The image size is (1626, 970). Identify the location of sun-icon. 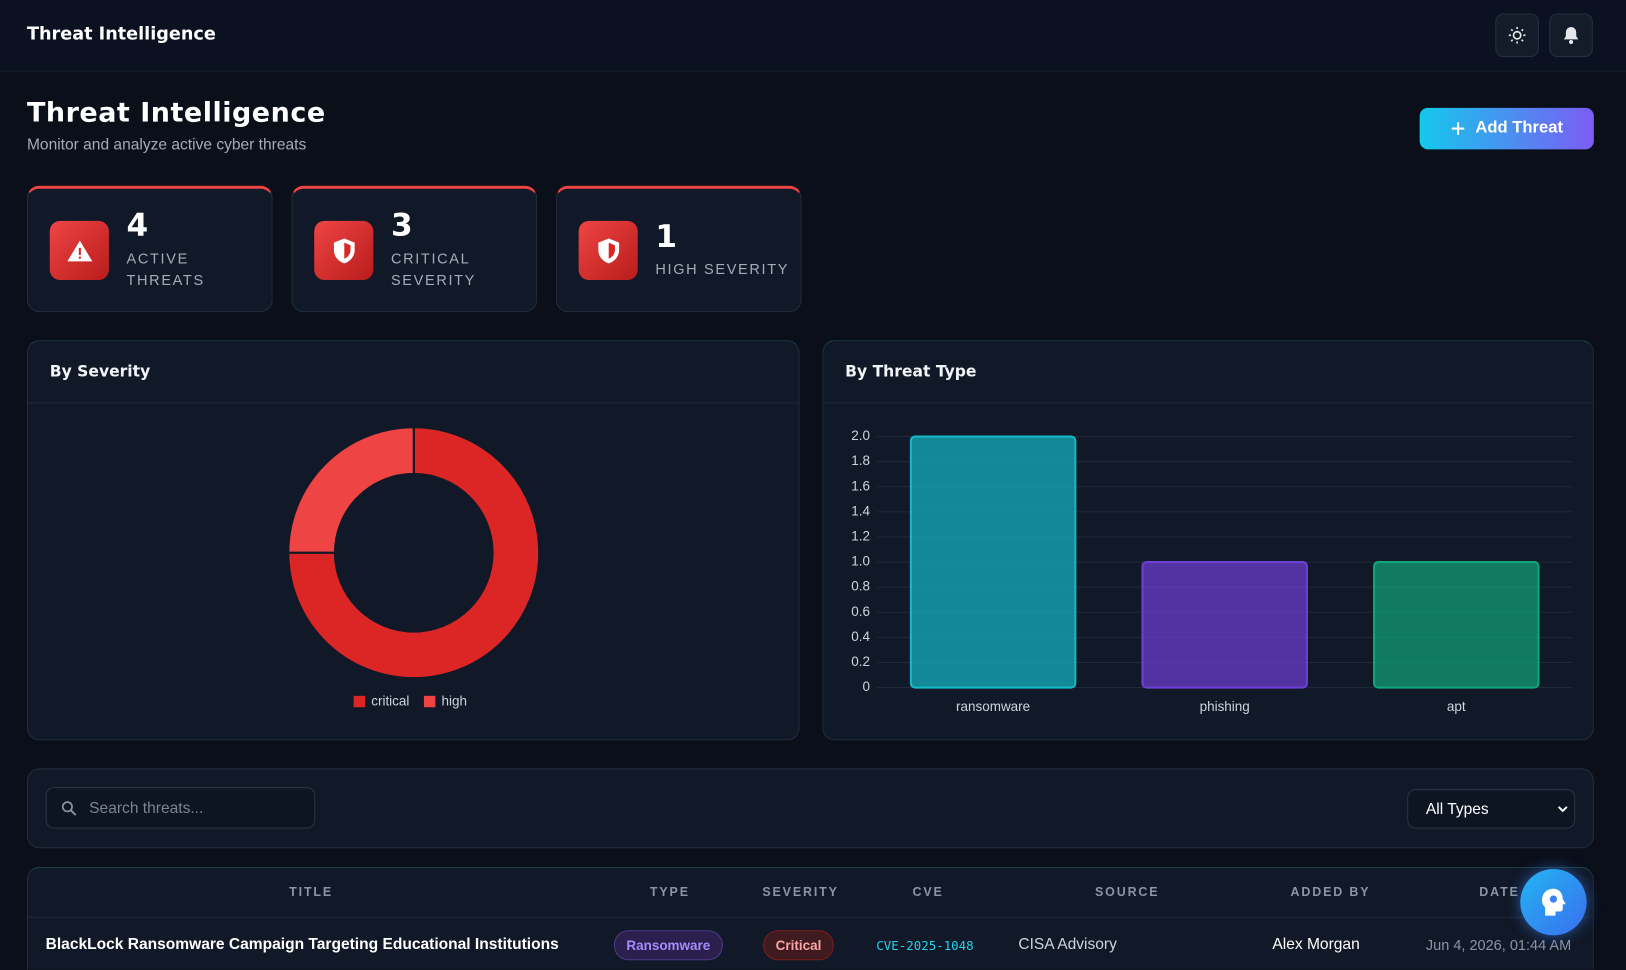
(1517, 35).